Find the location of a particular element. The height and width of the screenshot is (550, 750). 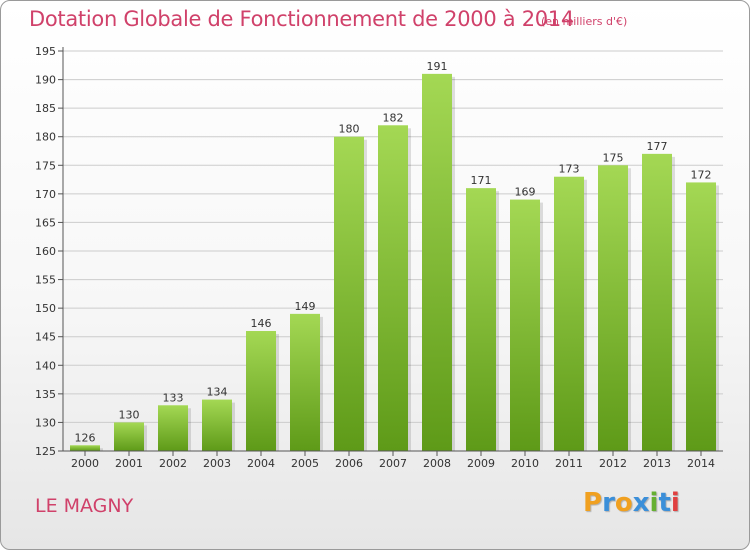

x-tick-label: 2008 is located at coordinates (437, 463).